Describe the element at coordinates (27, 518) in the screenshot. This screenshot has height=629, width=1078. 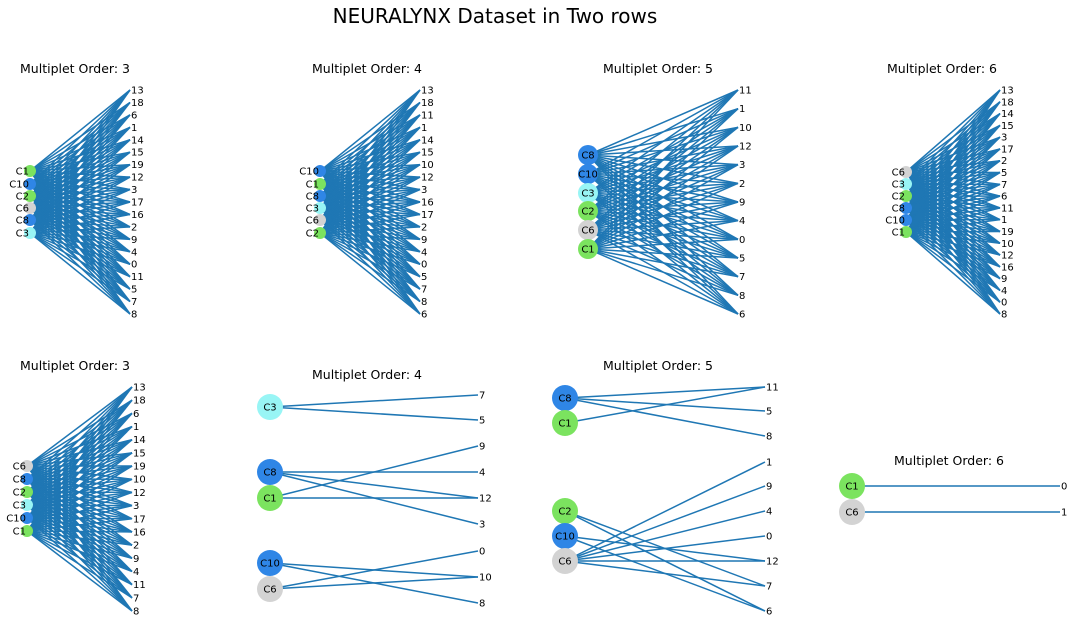
I see `node-c10` at that location.